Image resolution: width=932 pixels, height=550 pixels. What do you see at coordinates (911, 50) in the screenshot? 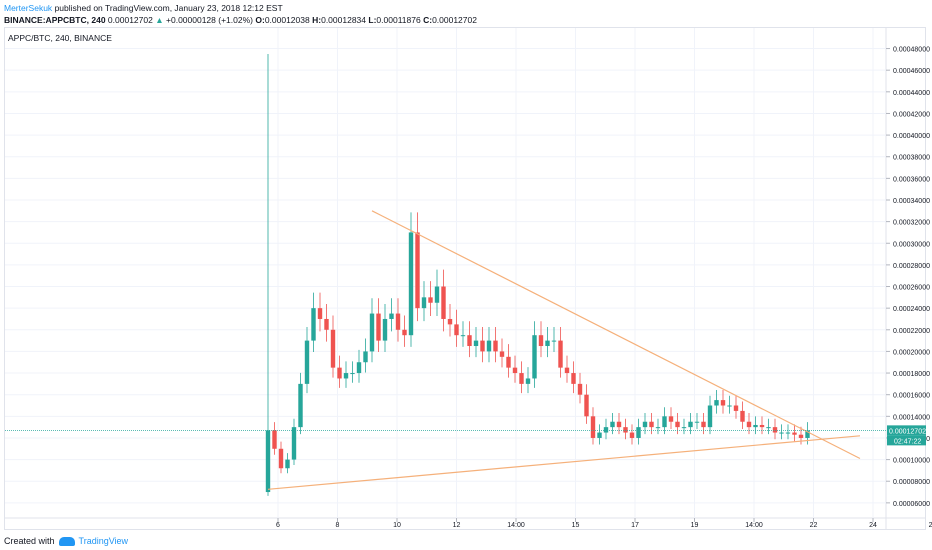
I see `y-tick-label: 0.00048000` at bounding box center [911, 50].